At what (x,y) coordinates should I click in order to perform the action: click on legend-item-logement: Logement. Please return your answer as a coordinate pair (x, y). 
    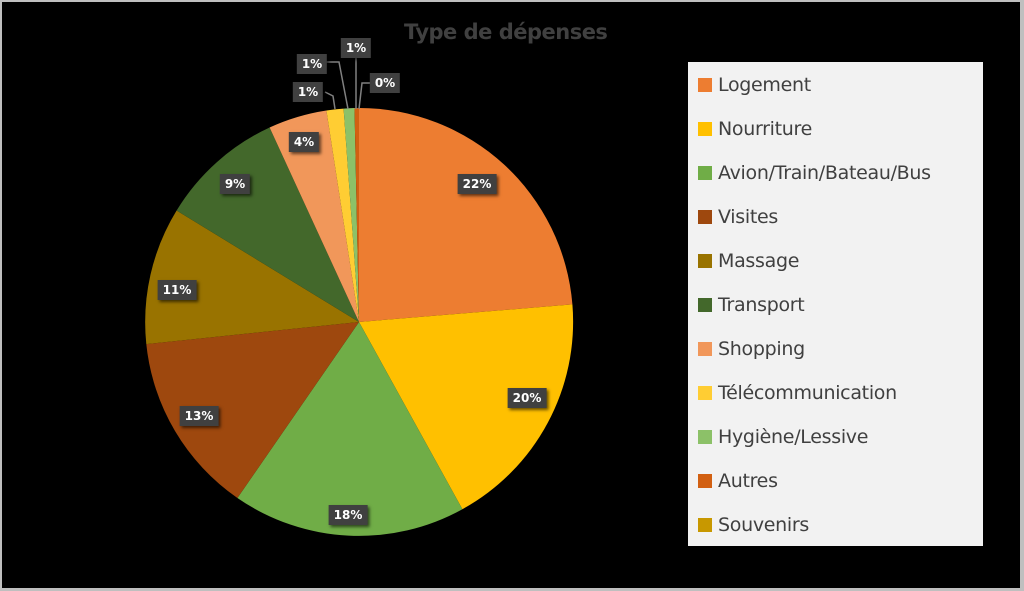
    Looking at the image, I should click on (754, 85).